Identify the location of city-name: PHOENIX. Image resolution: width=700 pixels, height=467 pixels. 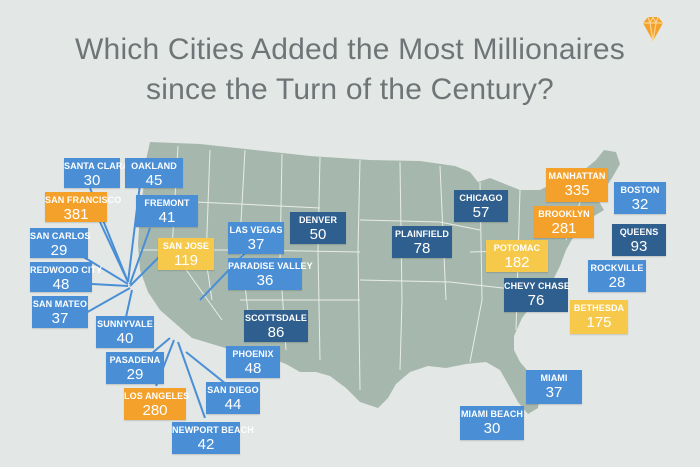
(253, 354).